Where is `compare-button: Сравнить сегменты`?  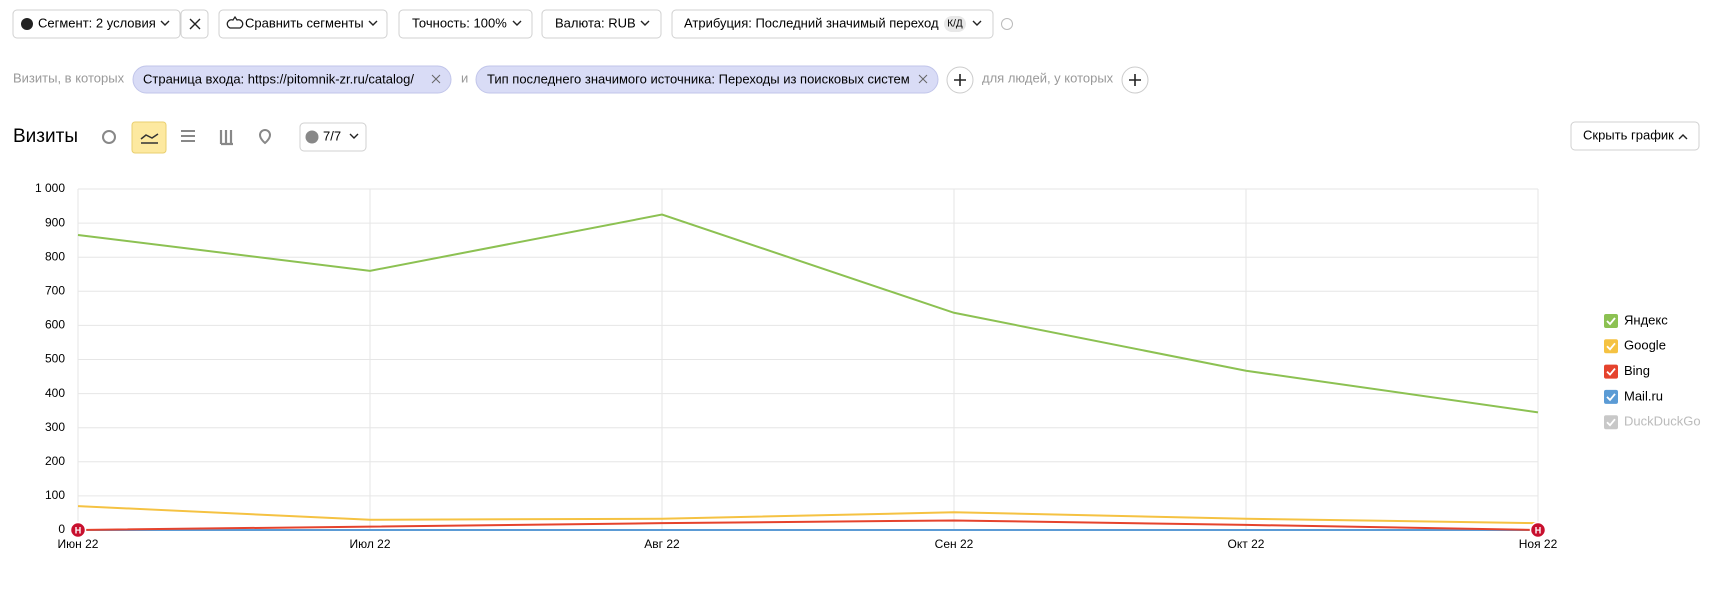
compare-button: Сравнить сегменты is located at coordinates (303, 24).